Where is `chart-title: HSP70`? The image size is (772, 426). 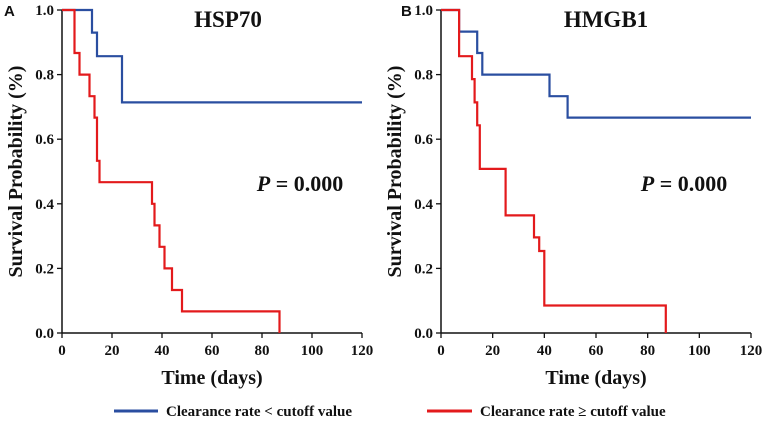 chart-title: HSP70 is located at coordinates (228, 19).